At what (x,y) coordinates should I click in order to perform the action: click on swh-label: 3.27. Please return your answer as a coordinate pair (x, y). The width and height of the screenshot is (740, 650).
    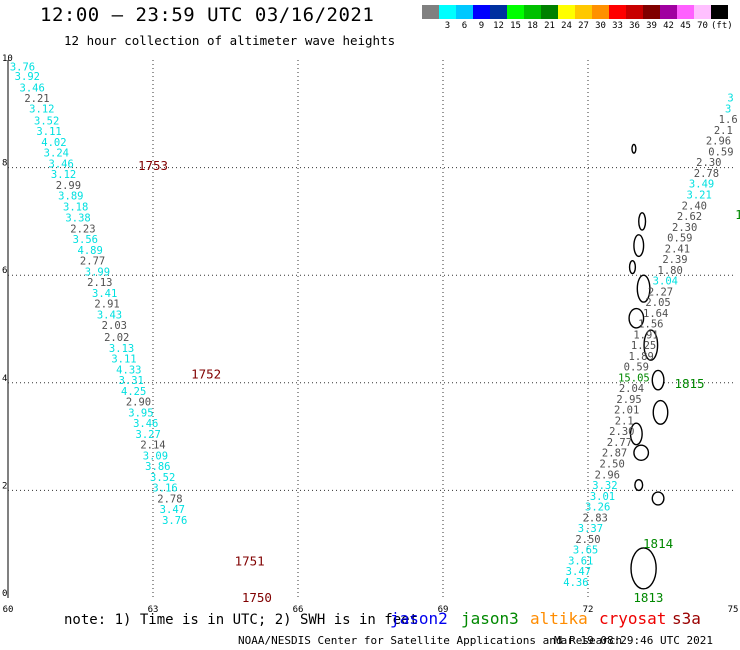
    Looking at the image, I should click on (148, 435).